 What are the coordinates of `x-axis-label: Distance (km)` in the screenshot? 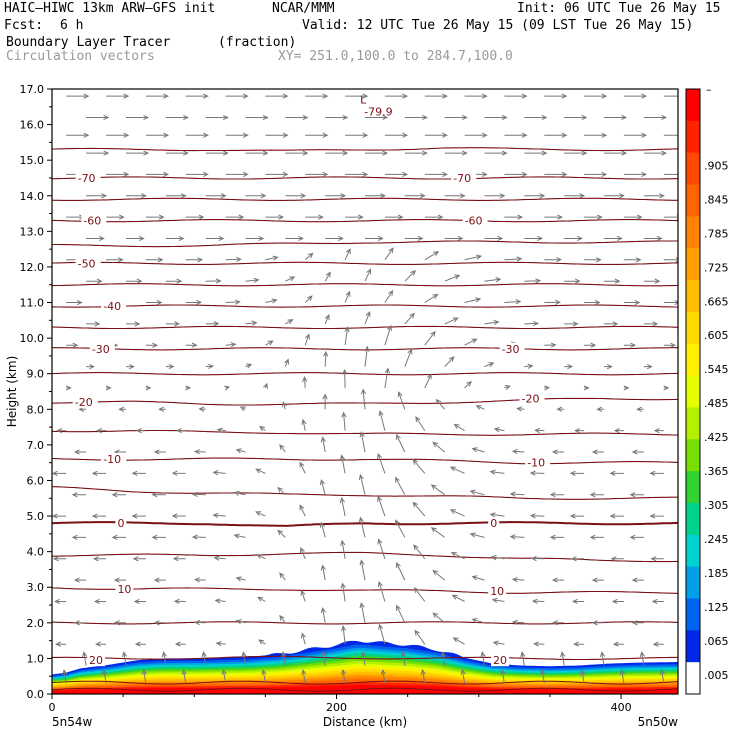 It's located at (365, 722).